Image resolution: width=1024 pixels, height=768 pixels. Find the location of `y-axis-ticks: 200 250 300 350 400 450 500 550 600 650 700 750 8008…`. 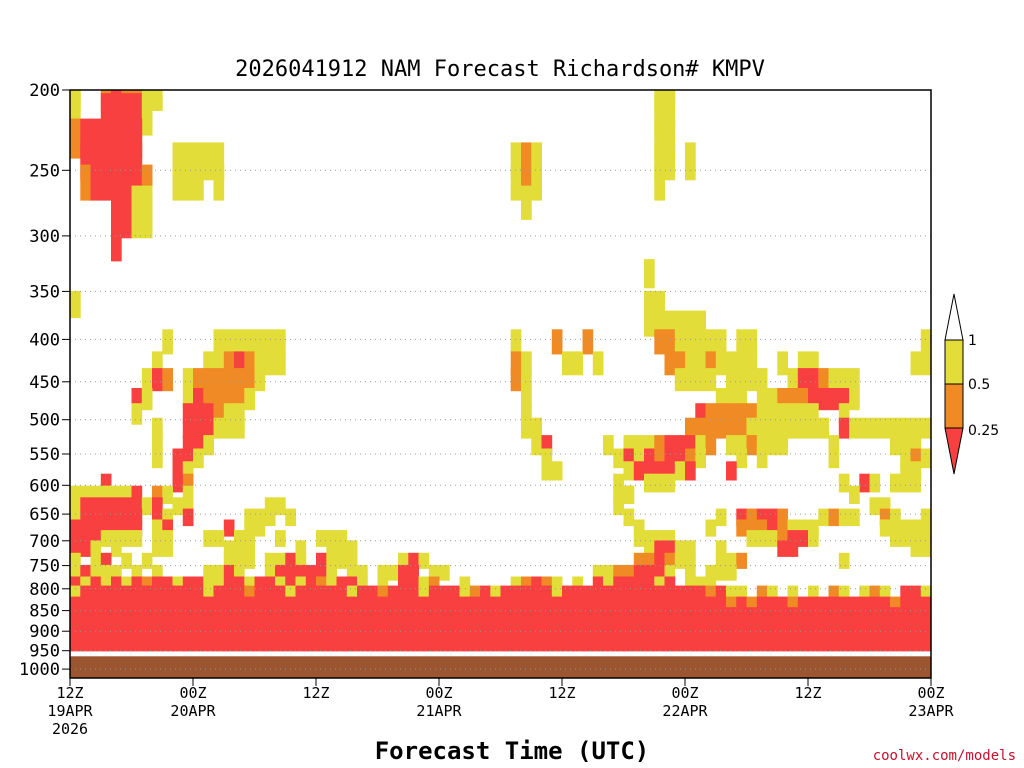

y-axis-ticks: 200 250 300 350 400 450 500 550 600 650 700 750 8008… is located at coordinates (44, 380).